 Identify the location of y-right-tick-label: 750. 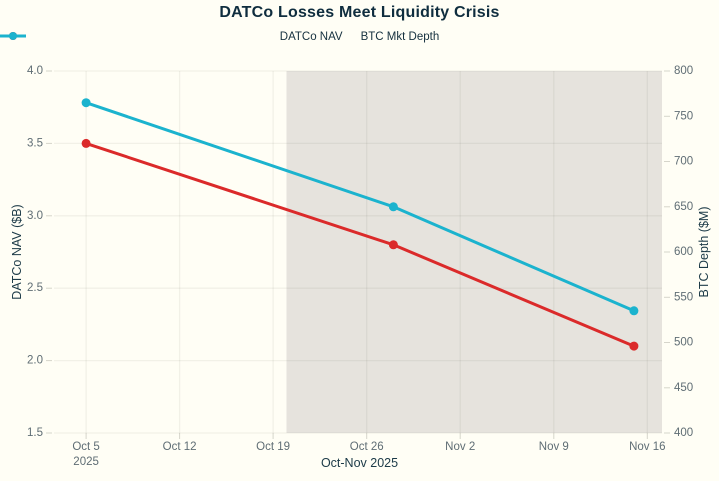
(683, 116).